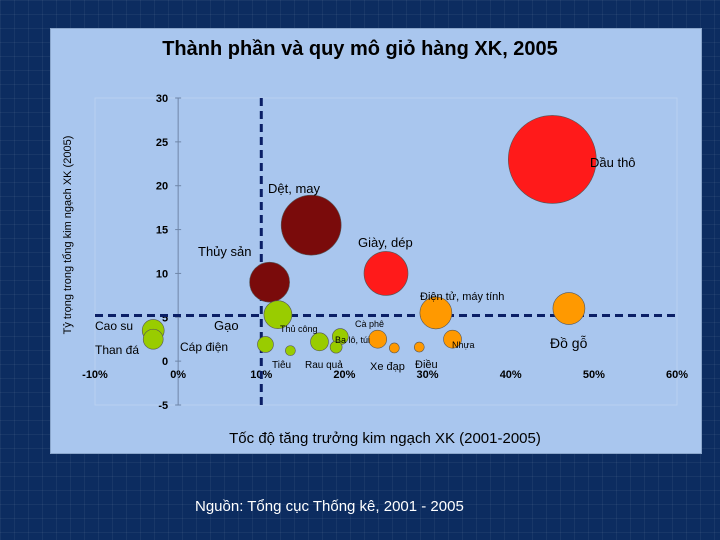 The width and height of the screenshot is (720, 540). I want to click on y-tick-label: 30, so click(162, 99).